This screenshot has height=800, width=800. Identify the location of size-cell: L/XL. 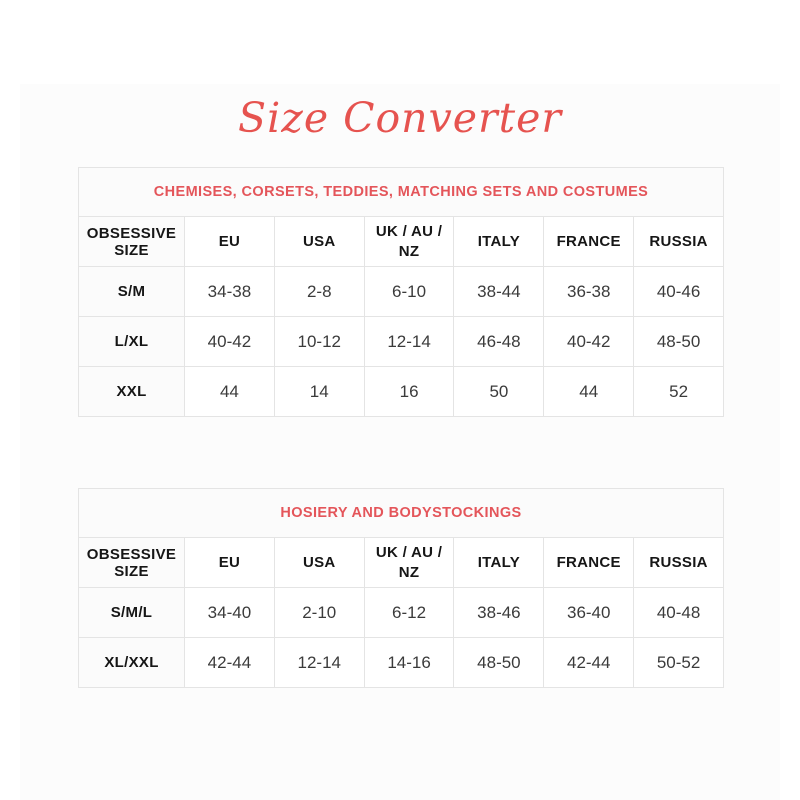
(131, 341).